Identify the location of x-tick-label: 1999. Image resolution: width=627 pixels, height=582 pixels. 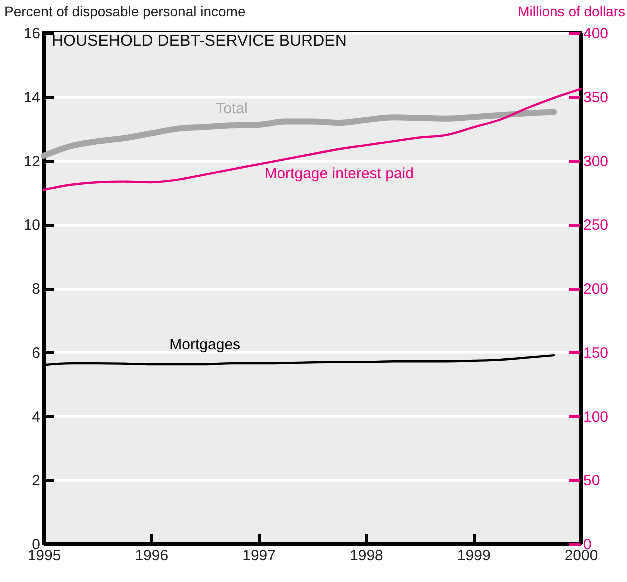
(474, 556).